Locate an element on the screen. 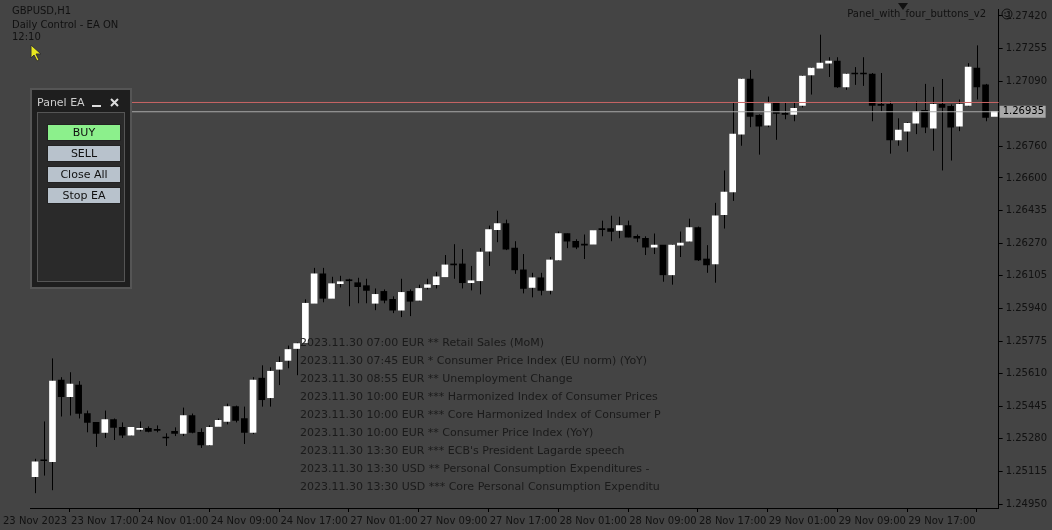 The height and width of the screenshot is (530, 1052). control-panel: Panel EA BUY SELL Close All Stop EA is located at coordinates (81, 188).